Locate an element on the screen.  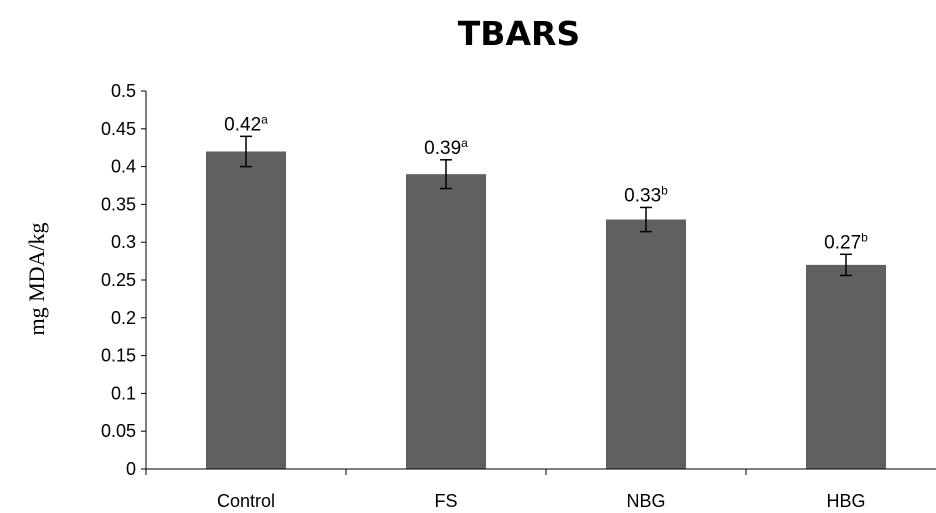
y-tick-label: 0.4 is located at coordinates (123, 167).